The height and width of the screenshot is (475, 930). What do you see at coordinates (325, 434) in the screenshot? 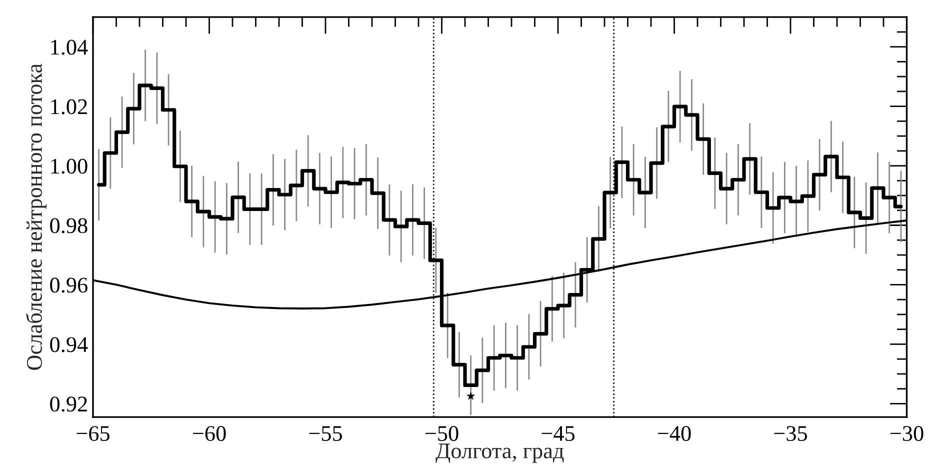
I see `x-tick-label: −55` at bounding box center [325, 434].